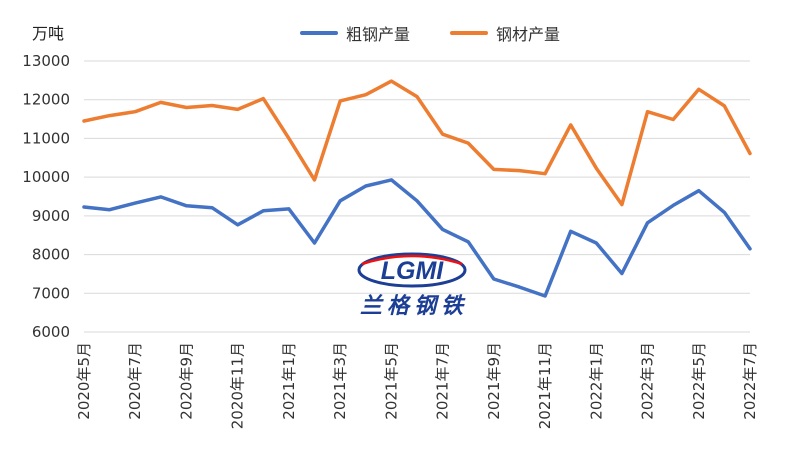 This screenshot has width=791, height=450. I want to click on y-tick-label: 13000, so click(46, 61).